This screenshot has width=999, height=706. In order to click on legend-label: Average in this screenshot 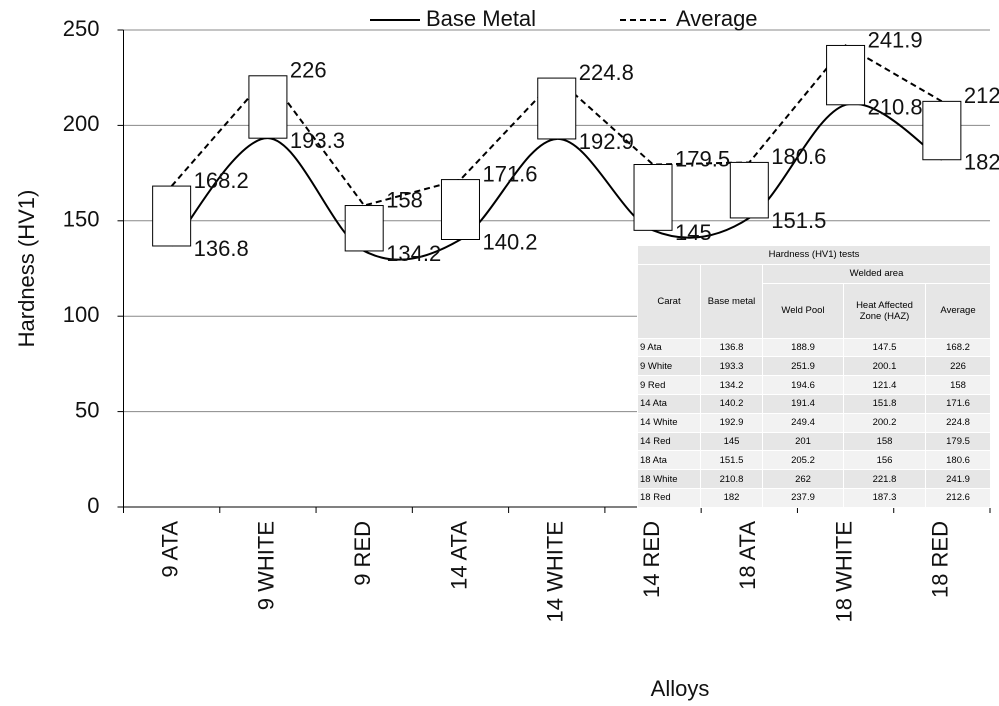, I will do `click(717, 18)`.